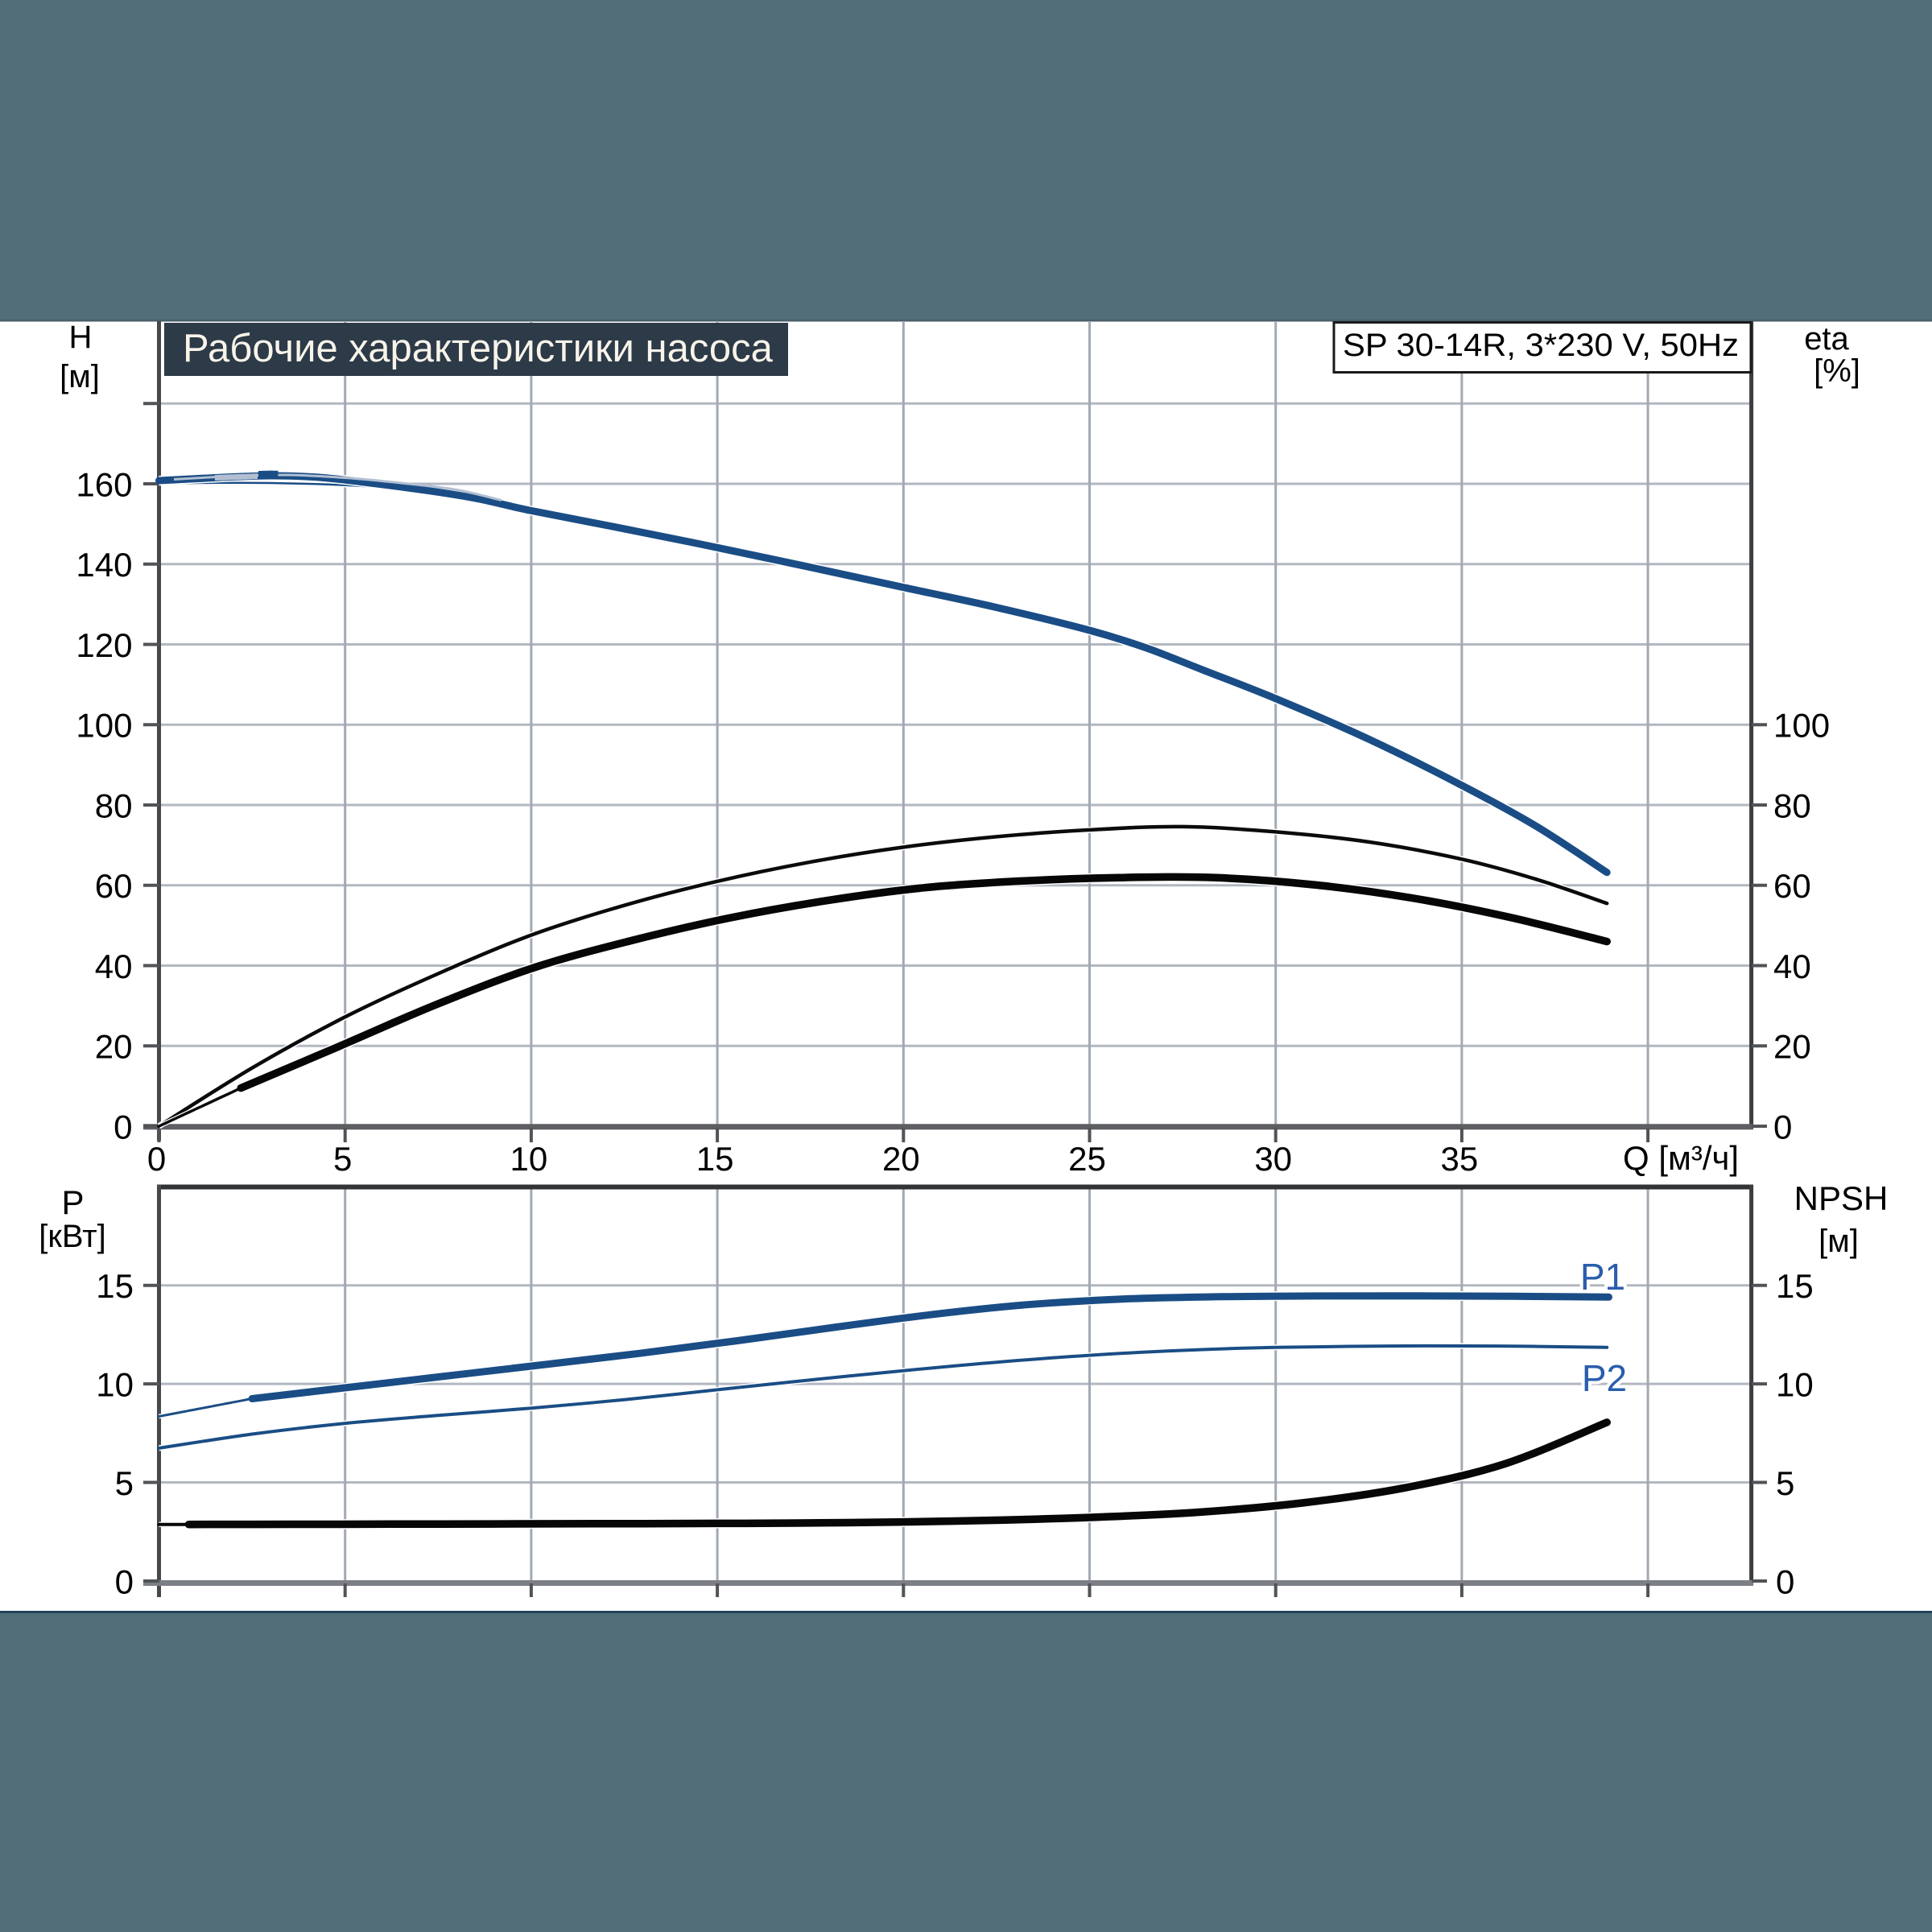 This screenshot has height=1932, width=1932. What do you see at coordinates (1681, 1158) in the screenshot?
I see `svg-text: Q [м³/ч]` at bounding box center [1681, 1158].